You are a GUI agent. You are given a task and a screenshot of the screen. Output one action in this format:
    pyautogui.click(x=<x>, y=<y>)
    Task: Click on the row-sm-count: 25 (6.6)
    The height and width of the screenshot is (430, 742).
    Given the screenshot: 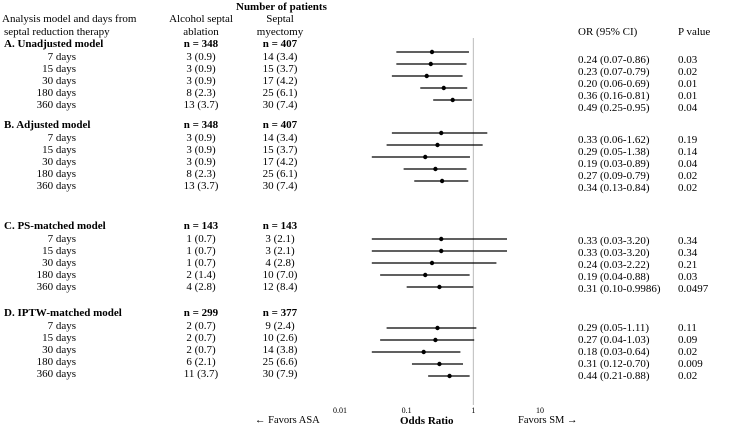 What is the action you would take?
    pyautogui.click(x=280, y=362)
    